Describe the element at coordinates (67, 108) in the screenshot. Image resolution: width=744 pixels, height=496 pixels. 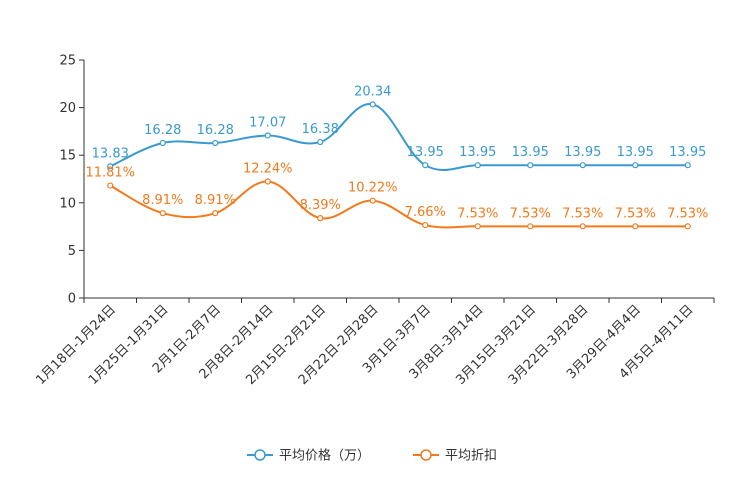
I see `y-tick-label: 20` at that location.